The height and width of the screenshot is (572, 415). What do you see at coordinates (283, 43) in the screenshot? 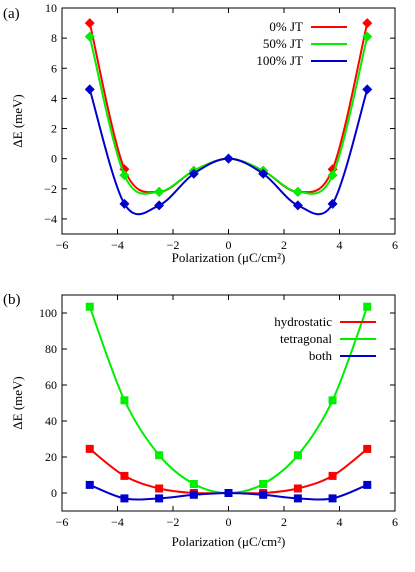
I see `legend-label: 50% JT` at bounding box center [283, 43].